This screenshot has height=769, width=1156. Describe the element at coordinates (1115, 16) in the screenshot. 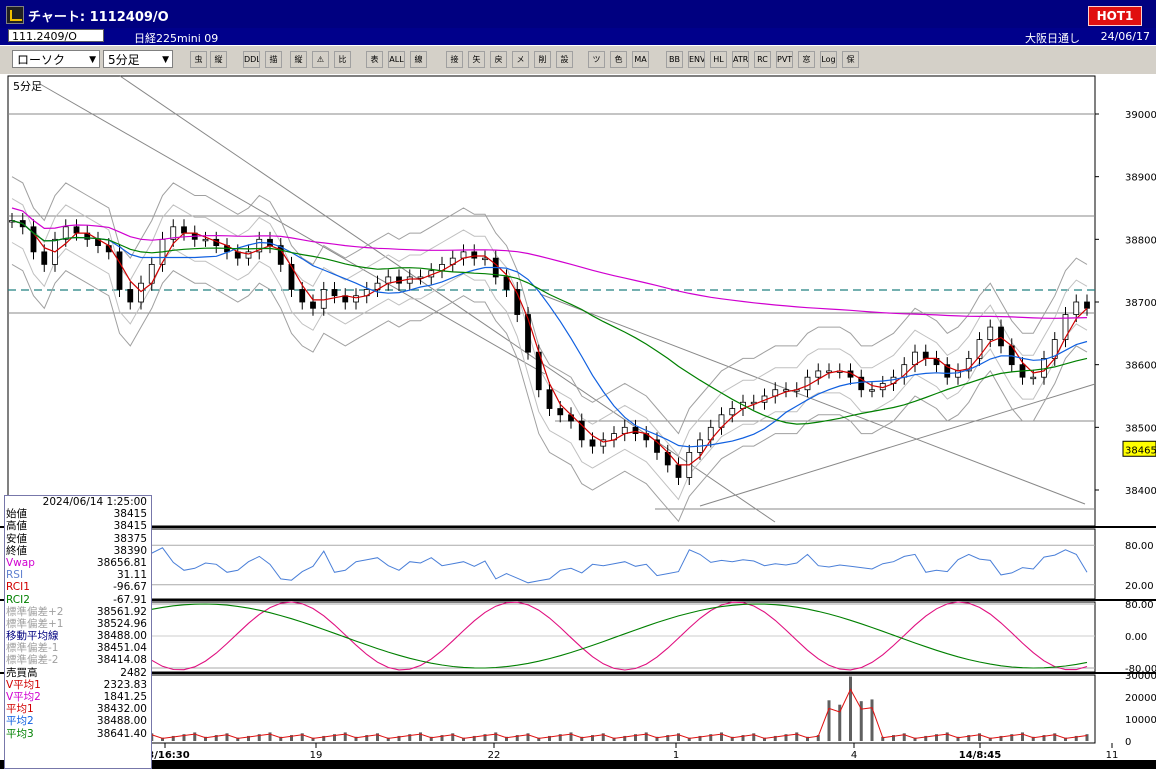

I see `hot-button: HOT1` at that location.